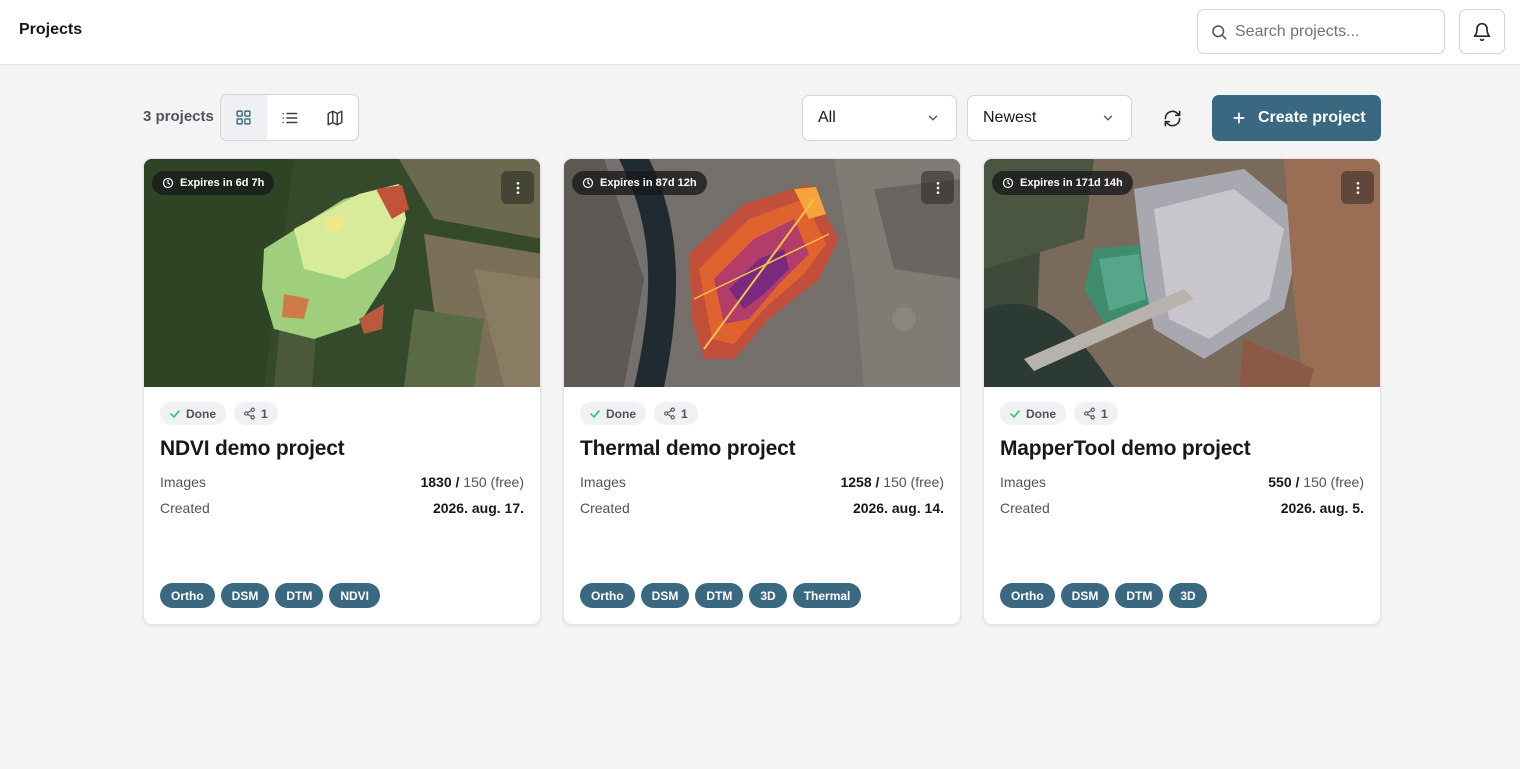  I want to click on project-count: 3 projects, so click(178, 116).